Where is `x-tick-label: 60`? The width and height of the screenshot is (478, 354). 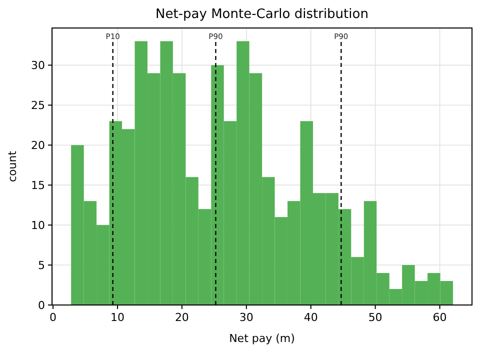 x-tick-label: 60 is located at coordinates (439, 317).